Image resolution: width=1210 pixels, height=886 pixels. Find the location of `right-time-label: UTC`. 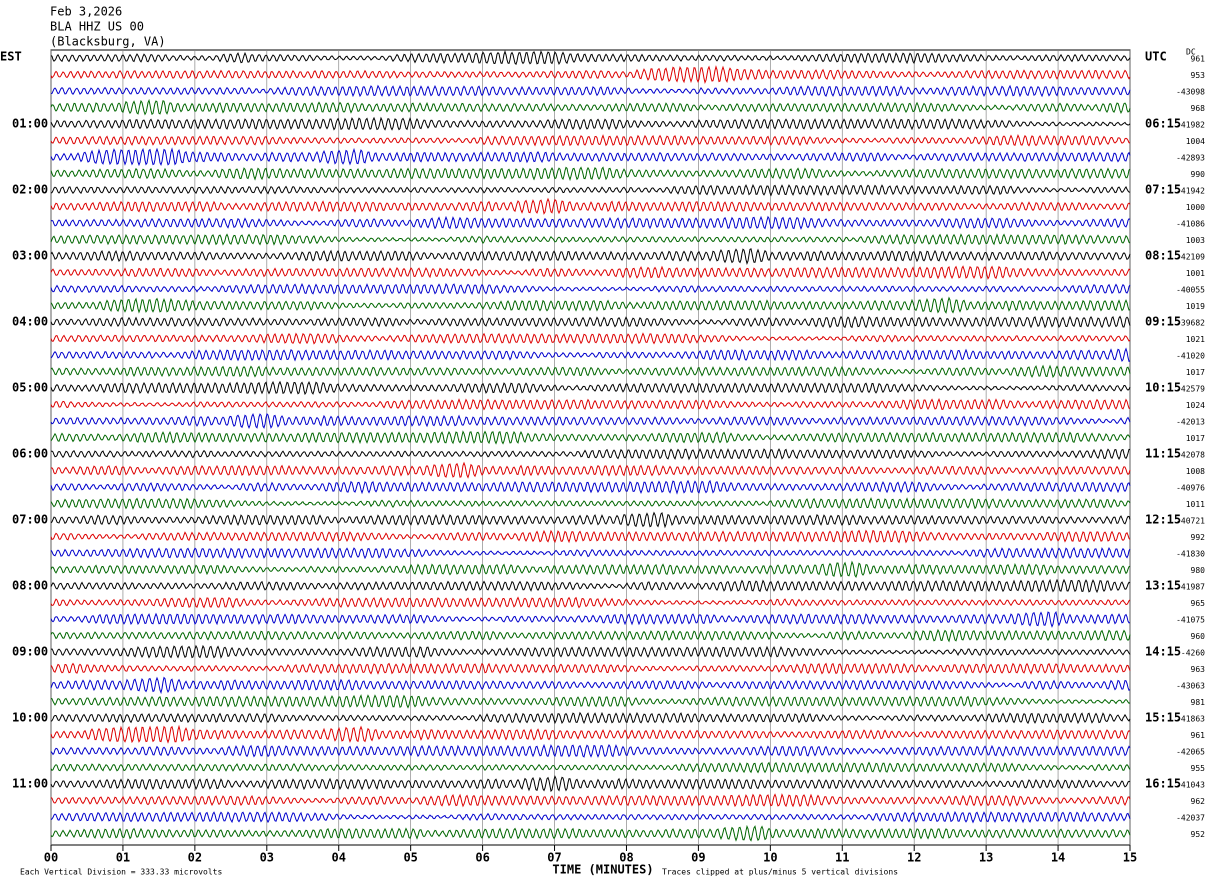

right-time-label: UTC is located at coordinates (1156, 57).